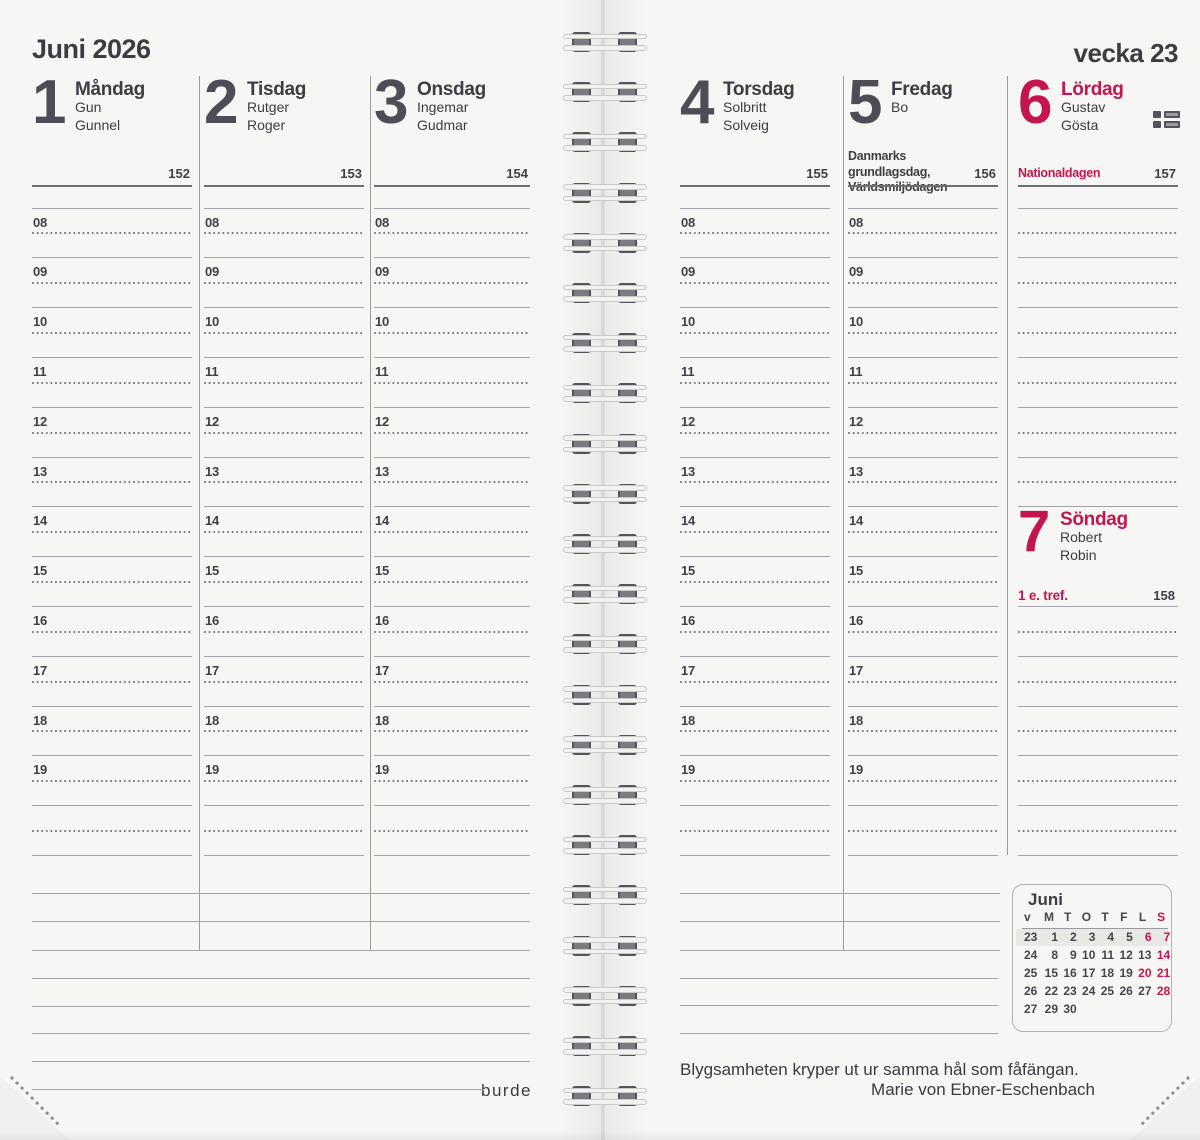 The image size is (1200, 1140). Describe the element at coordinates (1145, 990) in the screenshot. I see `mini-calendar-day: 27` at that location.